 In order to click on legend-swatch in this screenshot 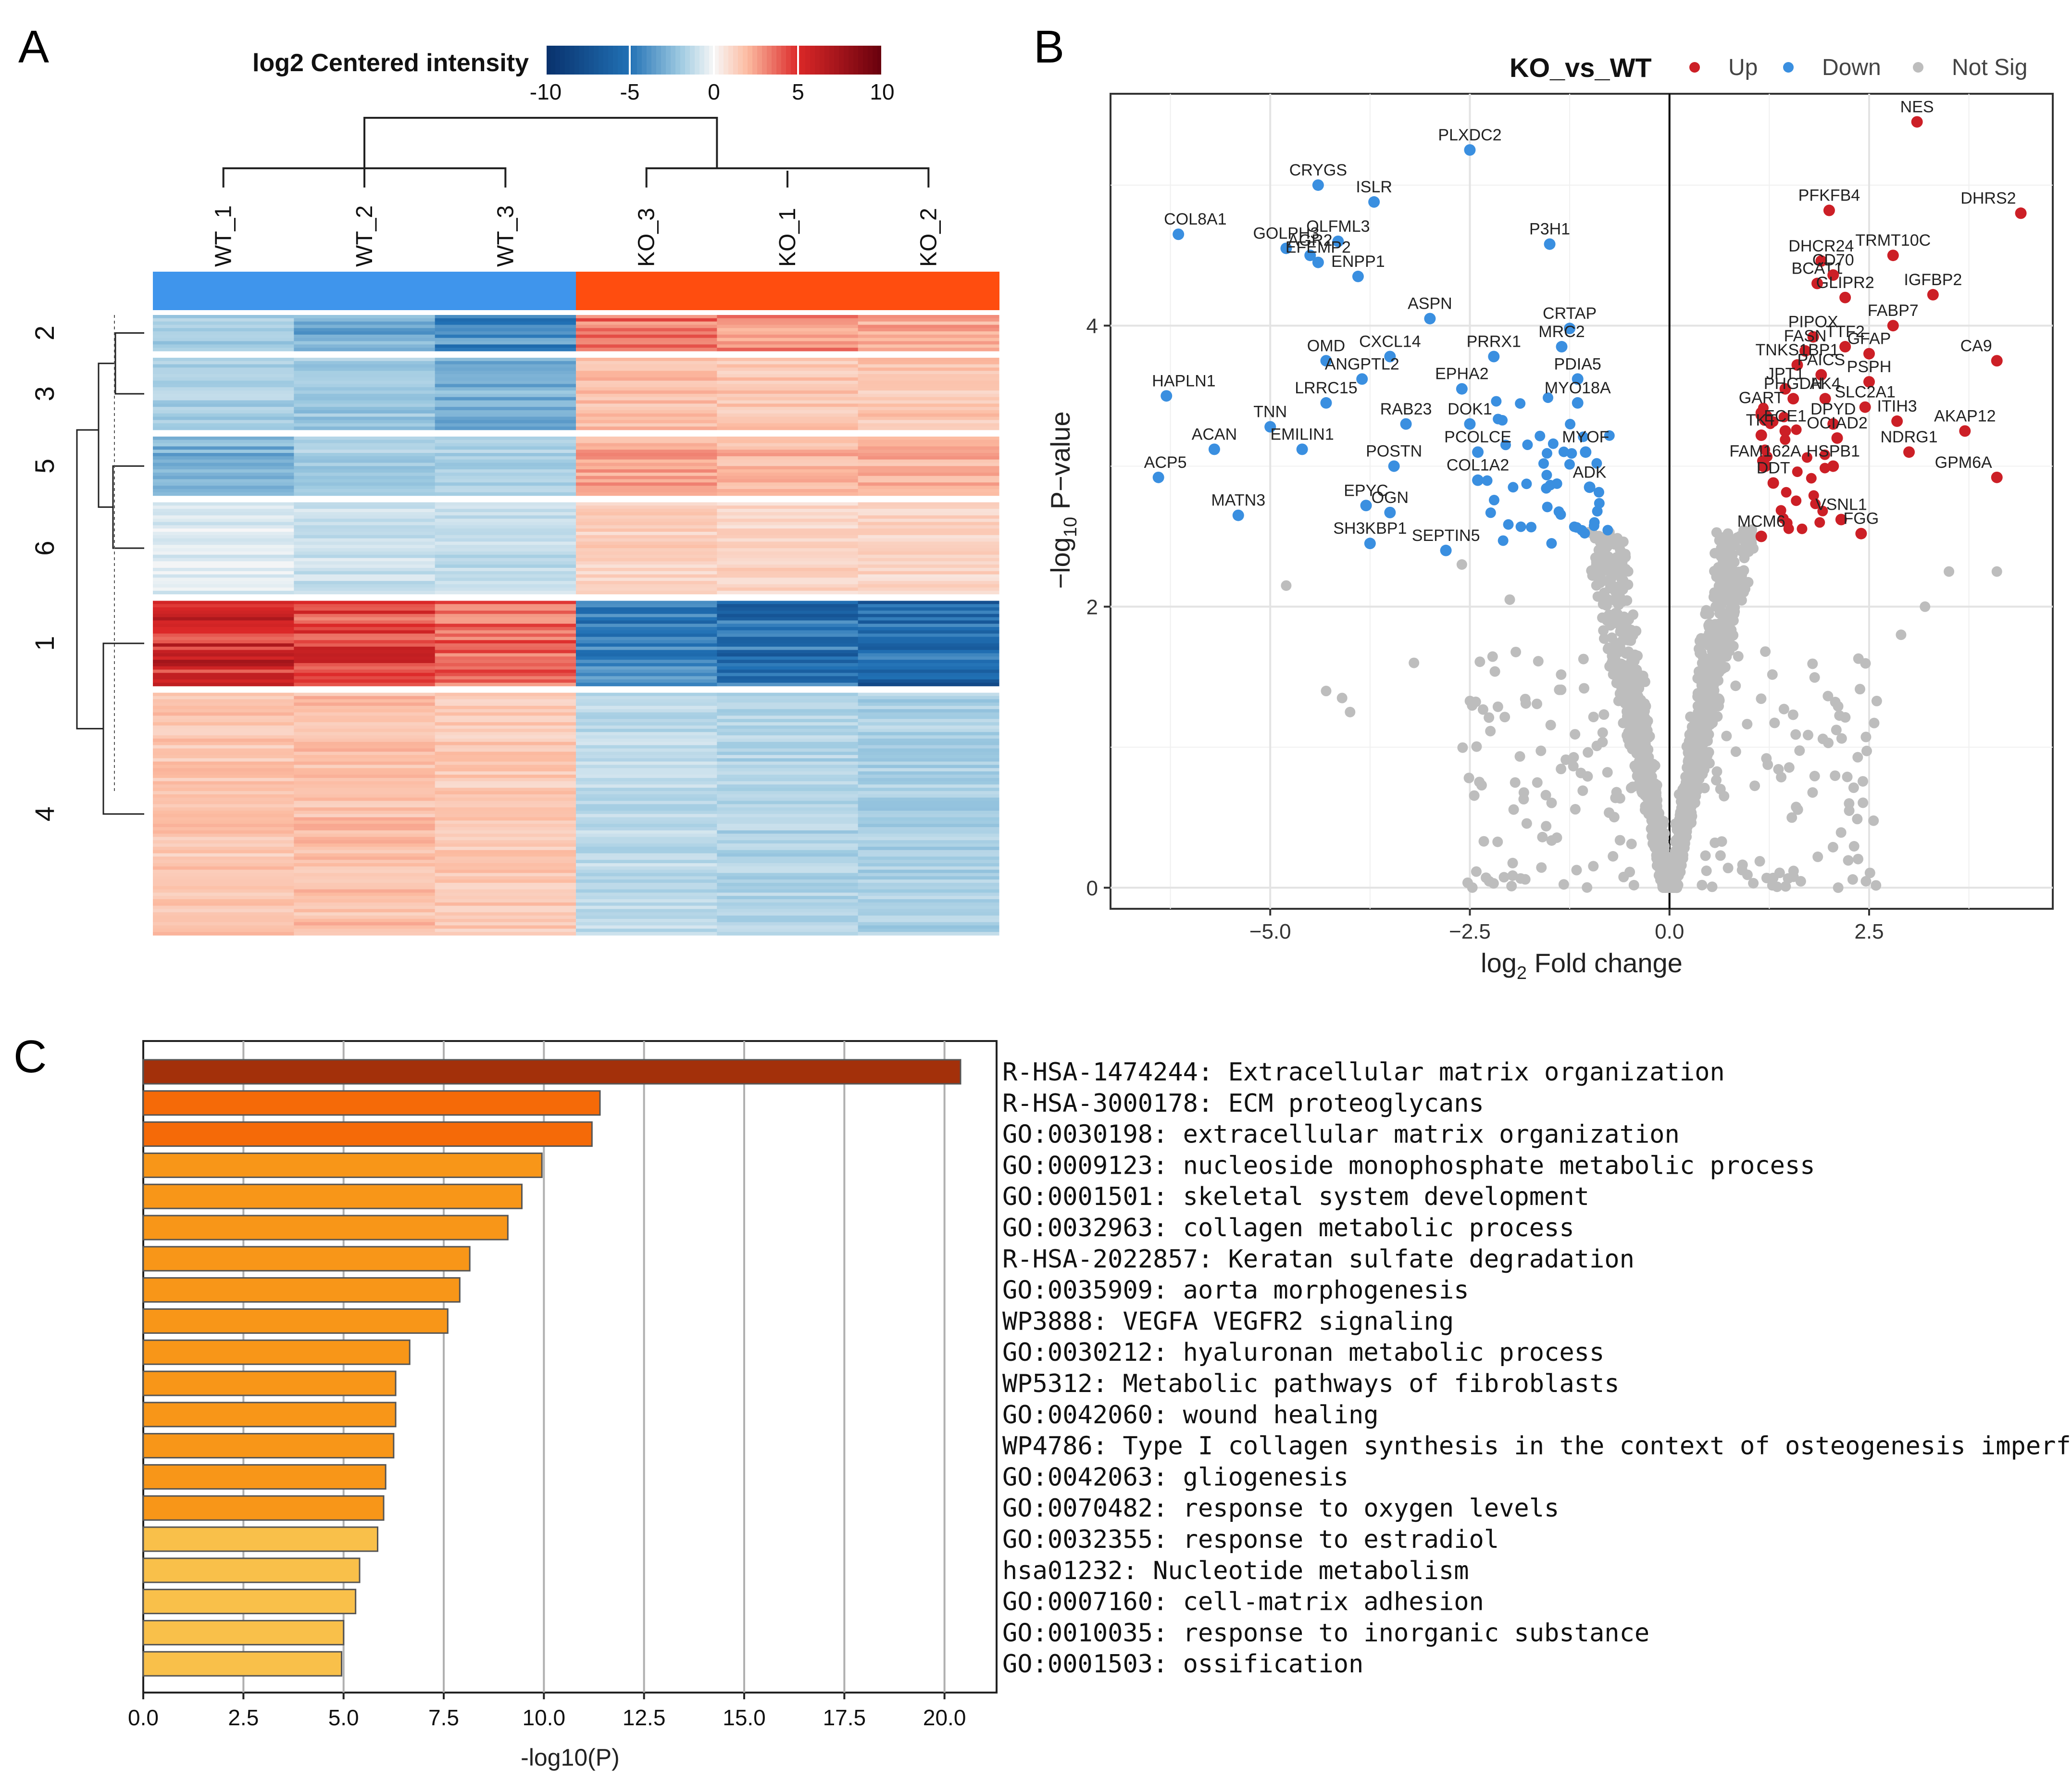, I will do `click(1788, 68)`.